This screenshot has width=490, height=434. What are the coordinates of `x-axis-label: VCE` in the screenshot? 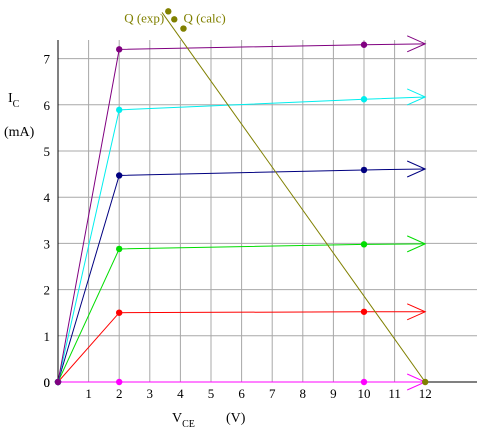 It's located at (183, 420).